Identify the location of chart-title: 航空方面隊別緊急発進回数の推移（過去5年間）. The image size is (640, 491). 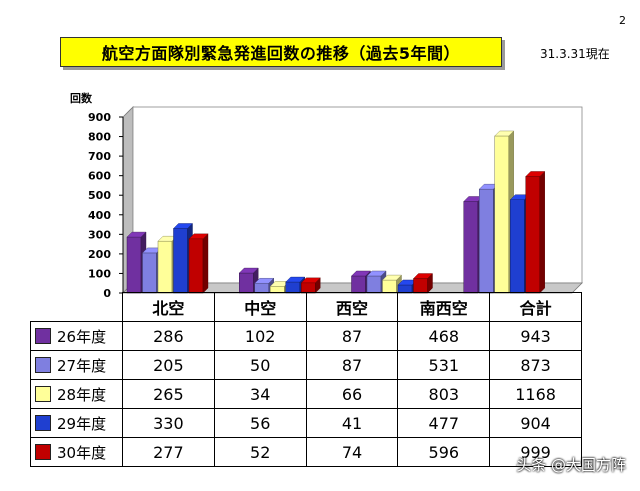
(281, 52).